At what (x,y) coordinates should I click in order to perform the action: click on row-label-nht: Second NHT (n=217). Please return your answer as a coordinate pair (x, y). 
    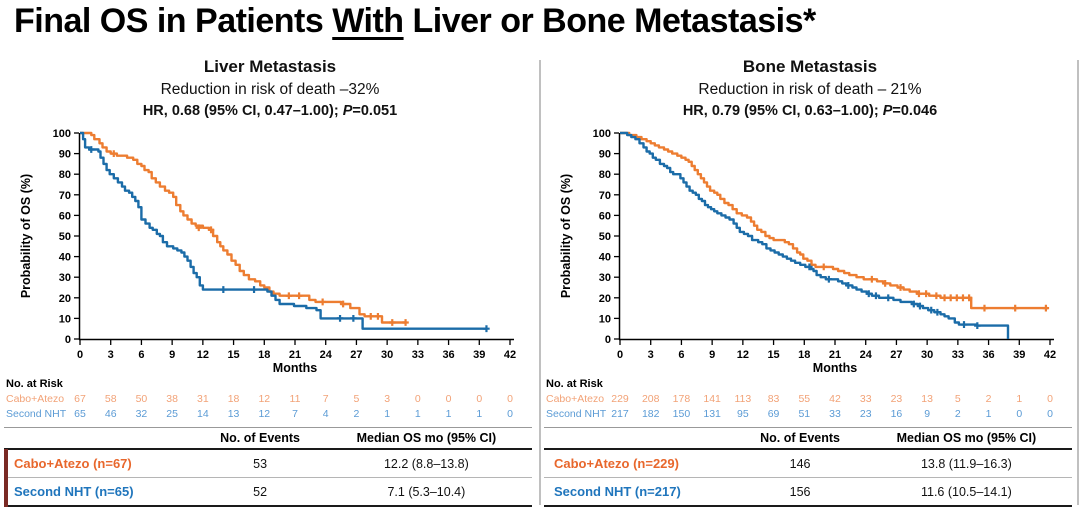
    Looking at the image, I should click on (617, 491).